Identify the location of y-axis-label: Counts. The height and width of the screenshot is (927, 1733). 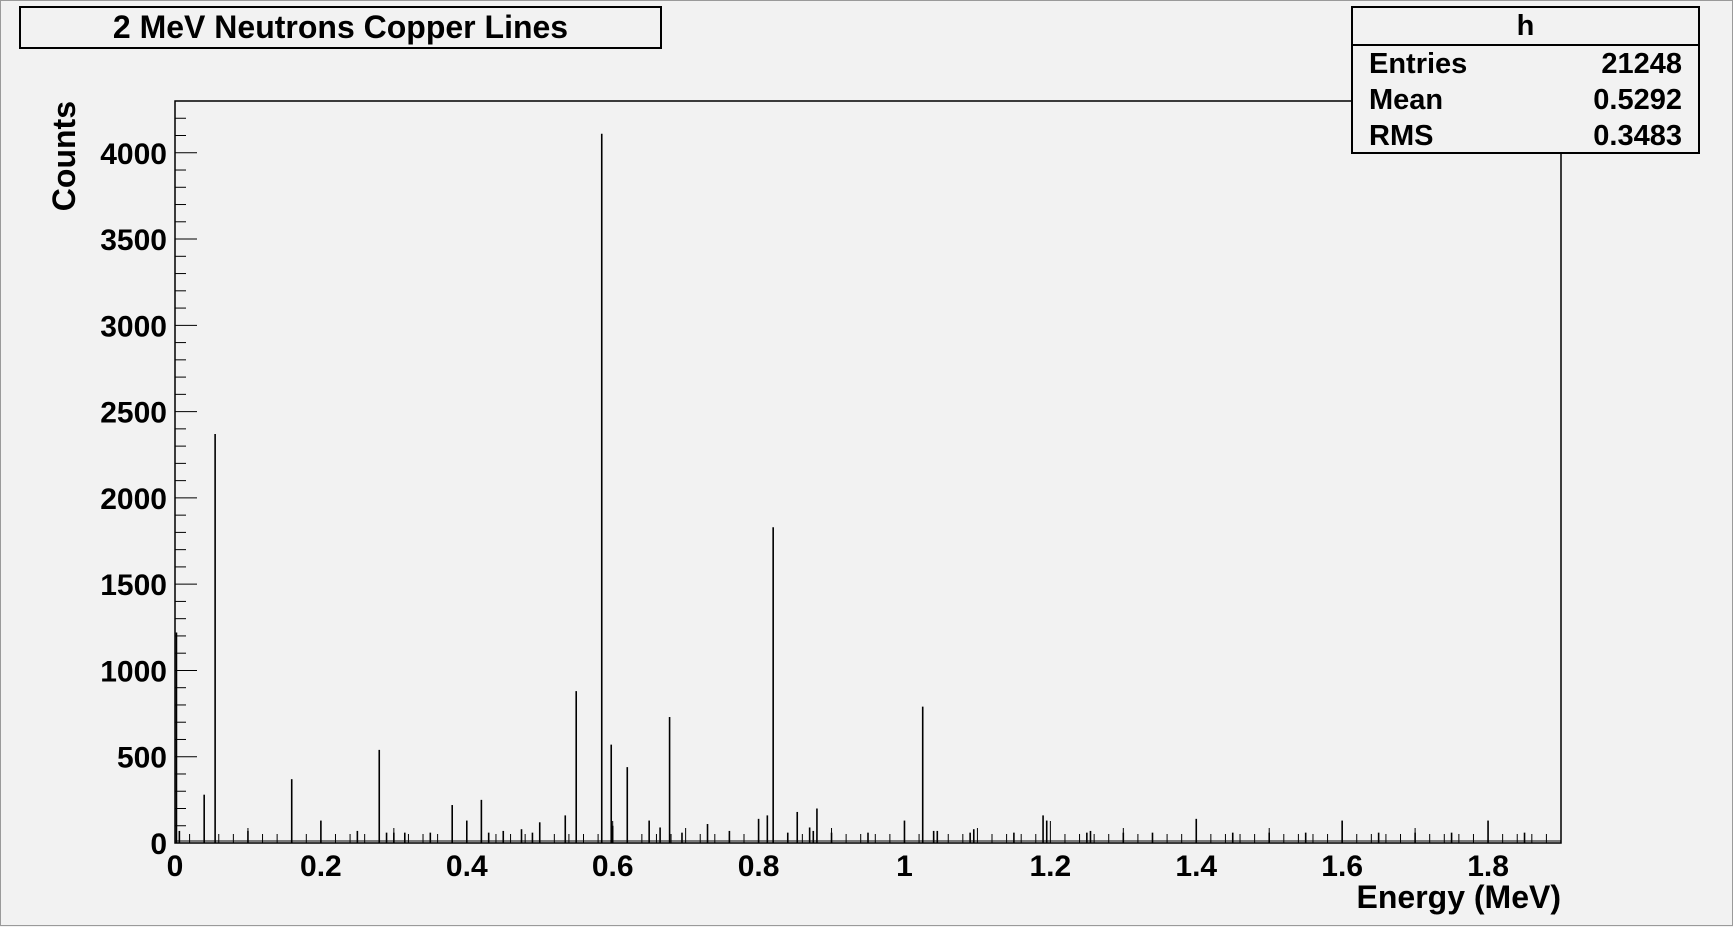
(64, 156).